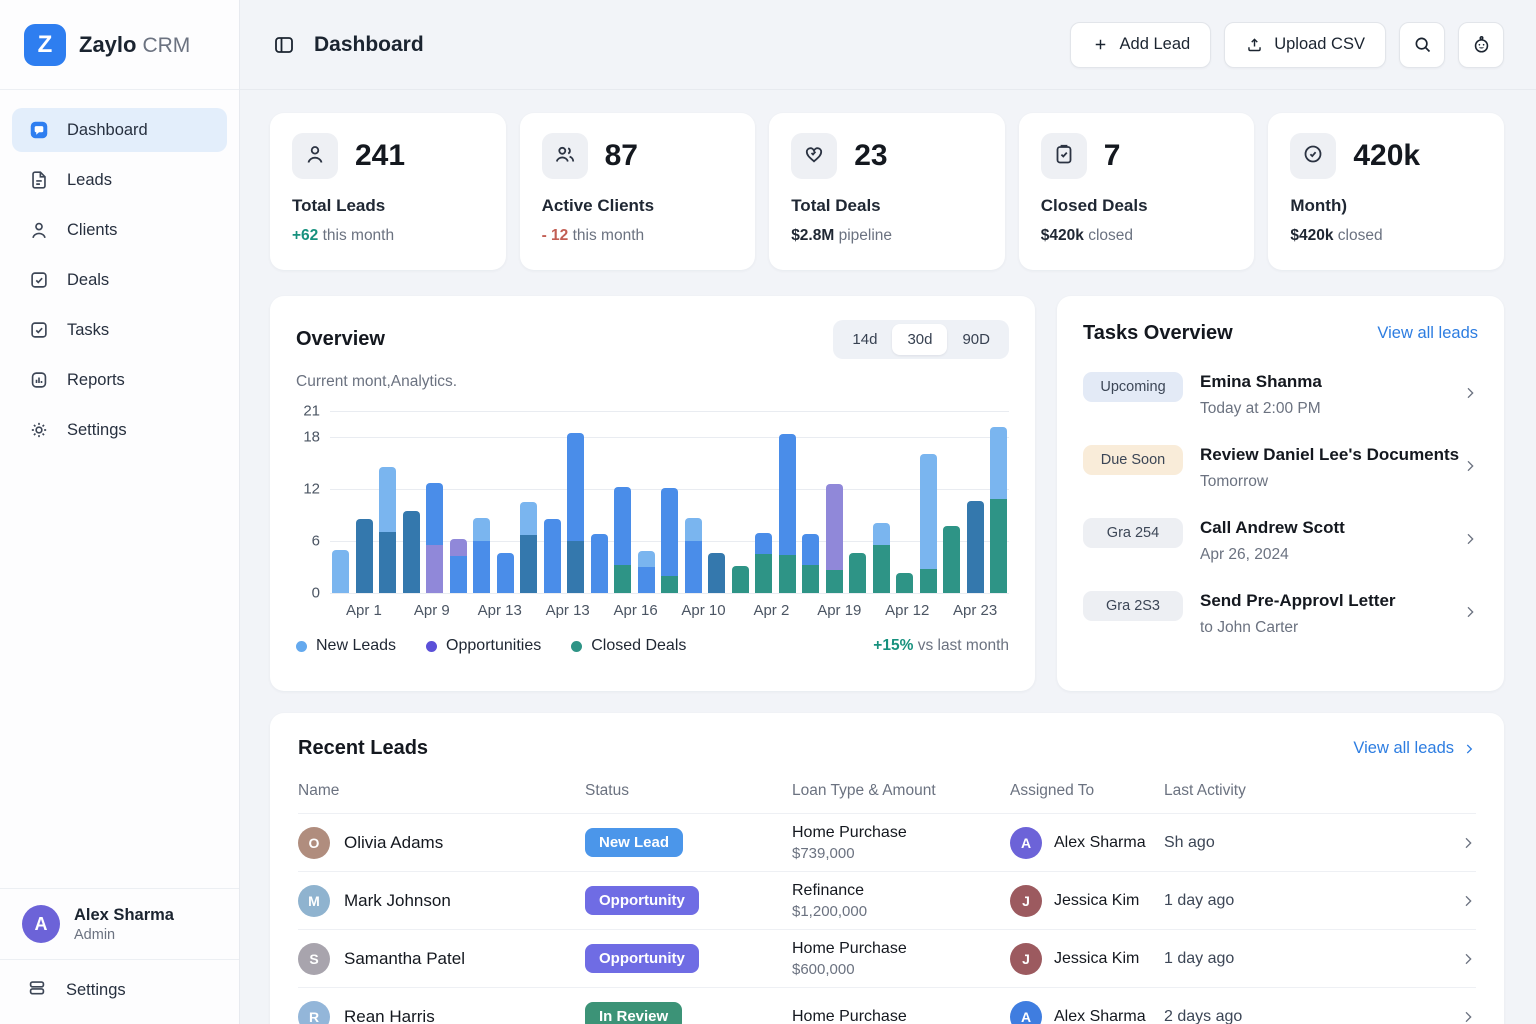 This screenshot has height=1024, width=1536. What do you see at coordinates (814, 156) in the screenshot?
I see `stat-icon-box` at bounding box center [814, 156].